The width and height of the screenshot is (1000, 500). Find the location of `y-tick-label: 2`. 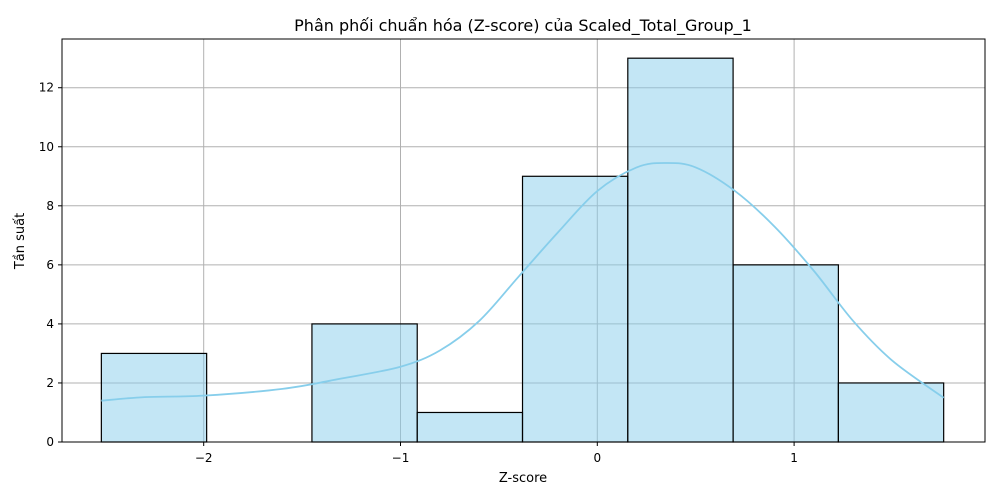

y-tick-label: 2 is located at coordinates (50, 383).